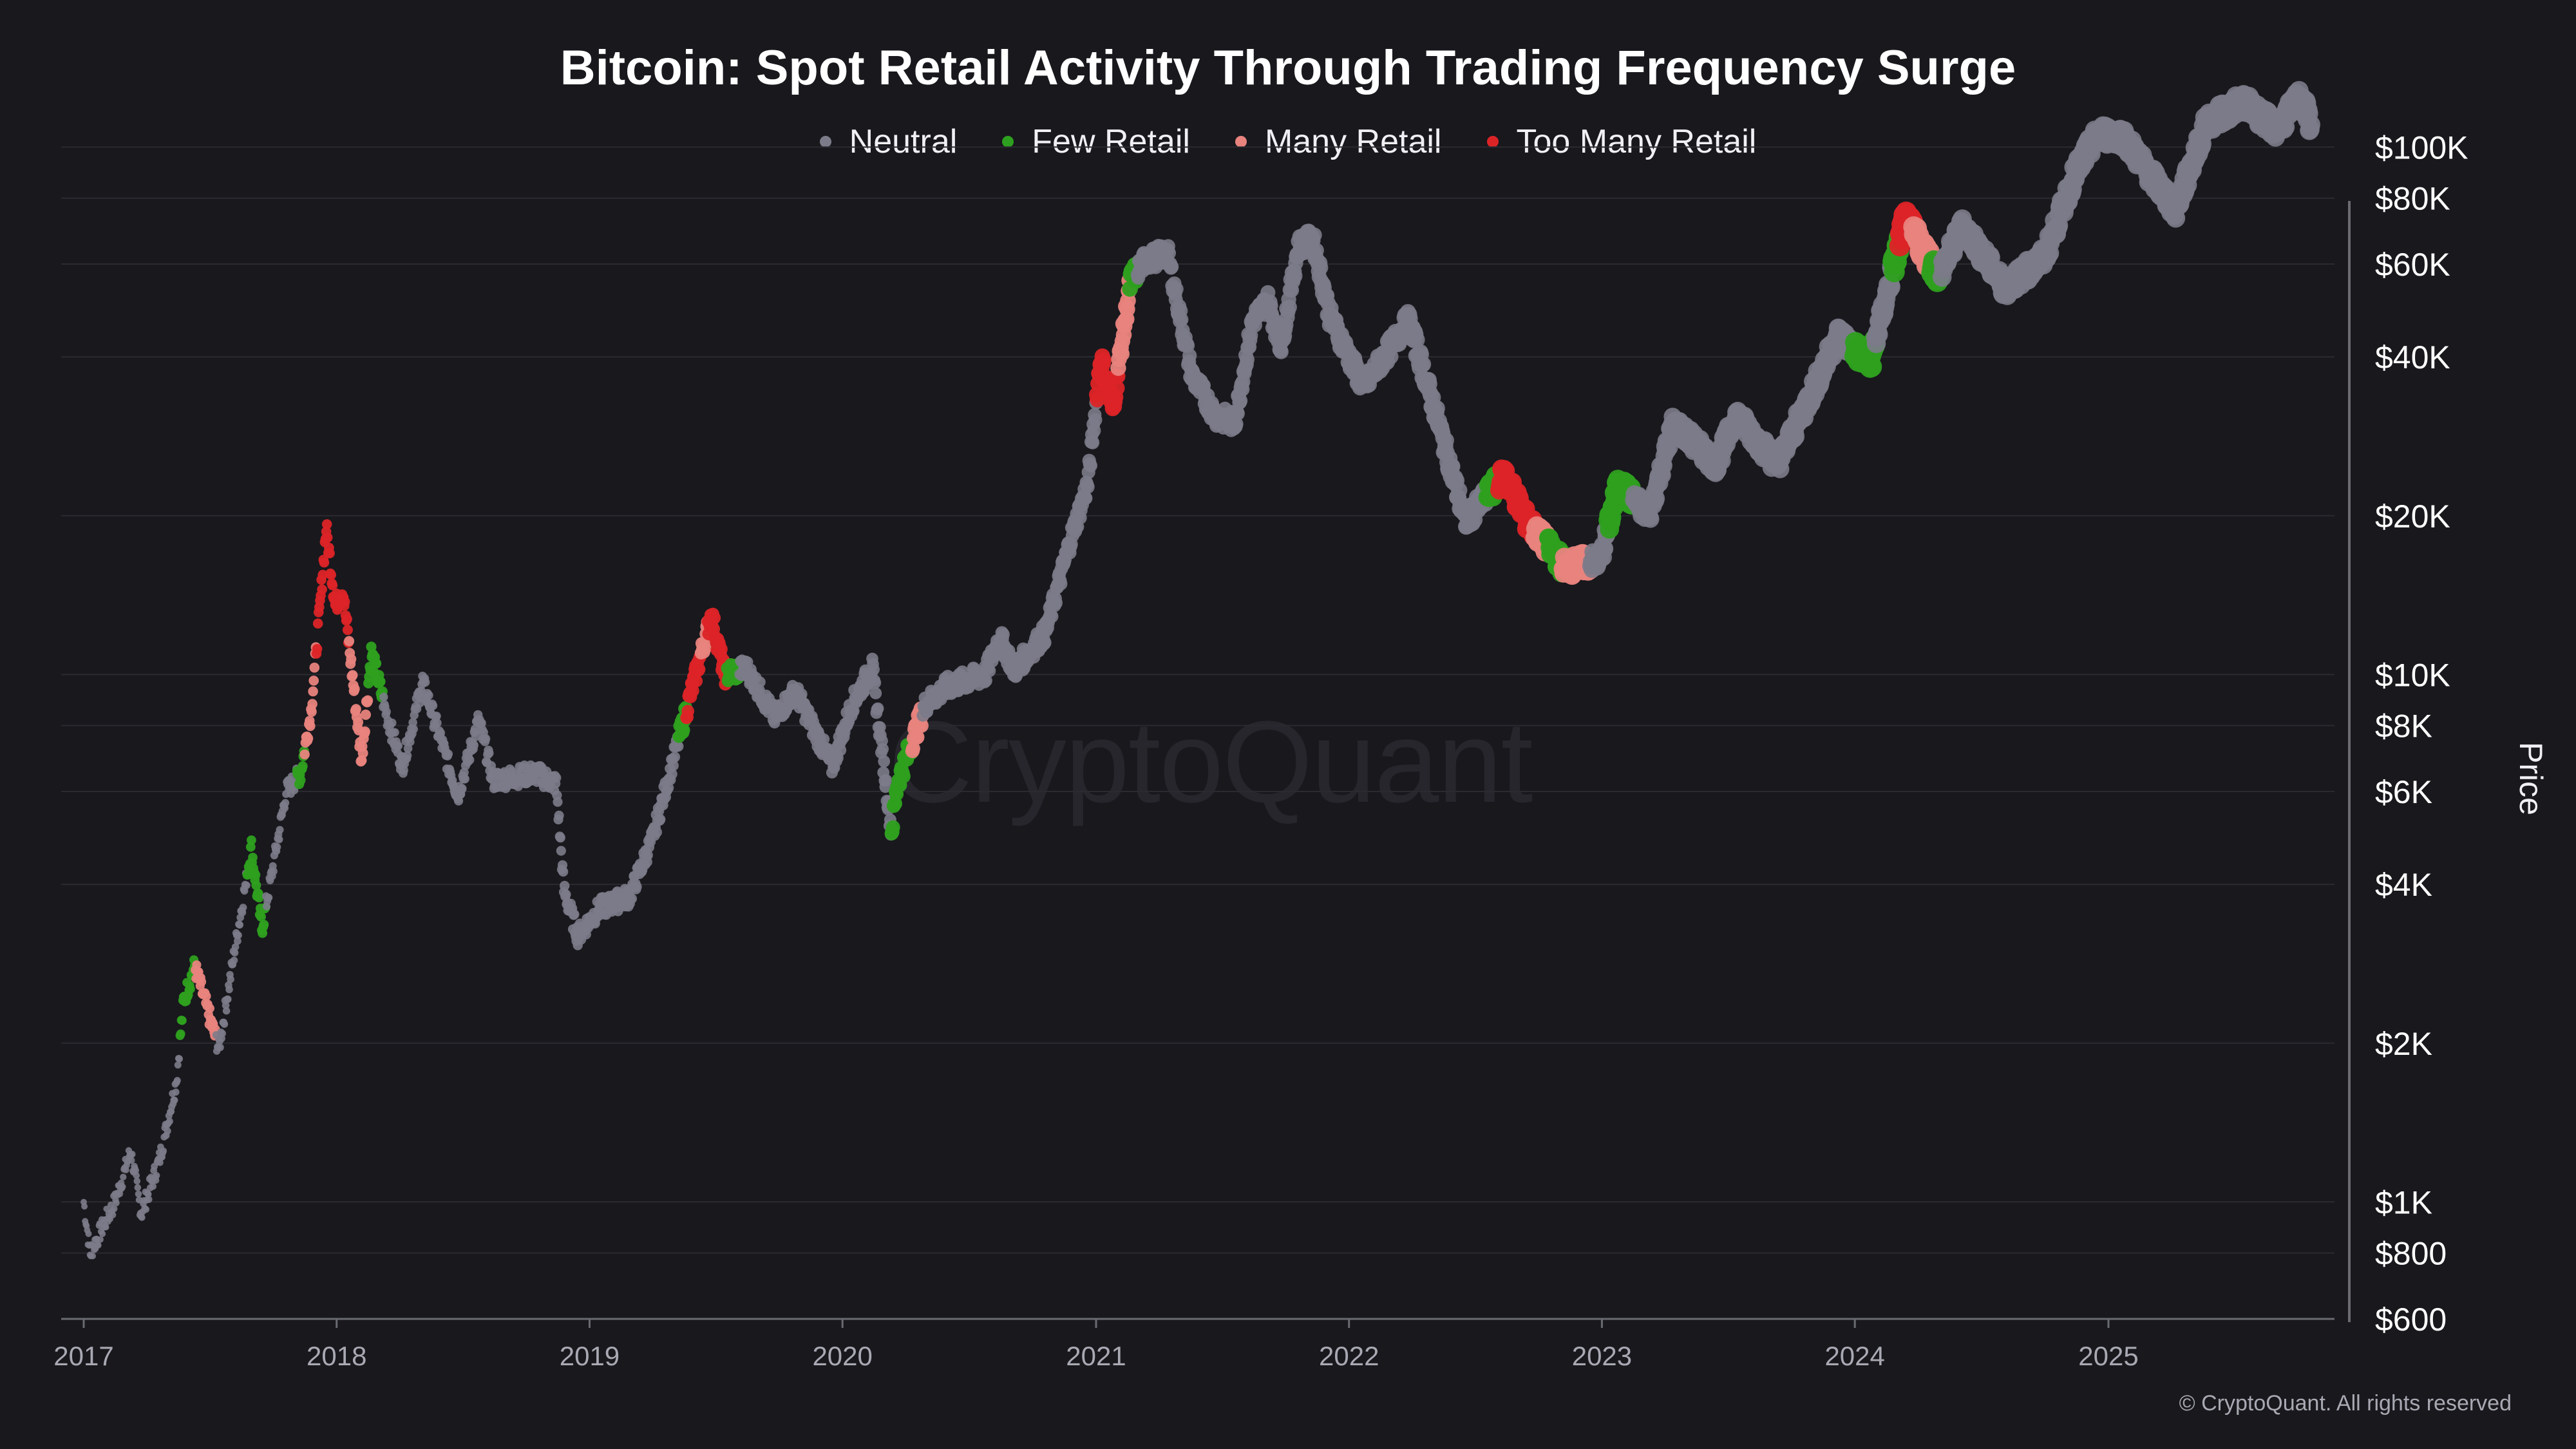  What do you see at coordinates (1339, 141) in the screenshot?
I see `legend-item-many-retail: Many Retail` at bounding box center [1339, 141].